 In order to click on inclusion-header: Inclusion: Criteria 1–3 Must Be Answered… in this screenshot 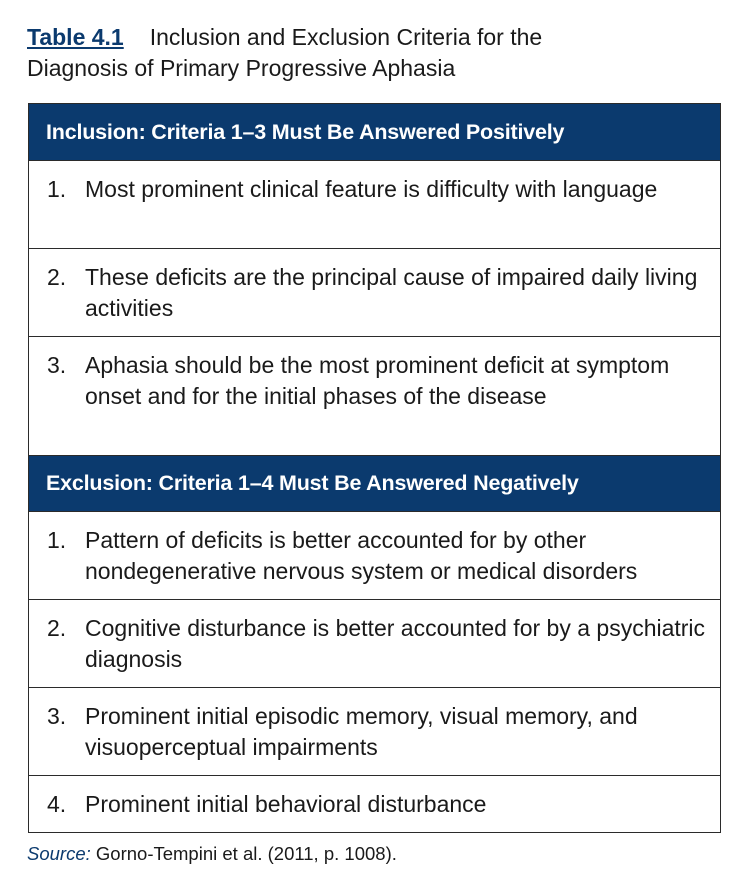, I will do `click(374, 132)`.